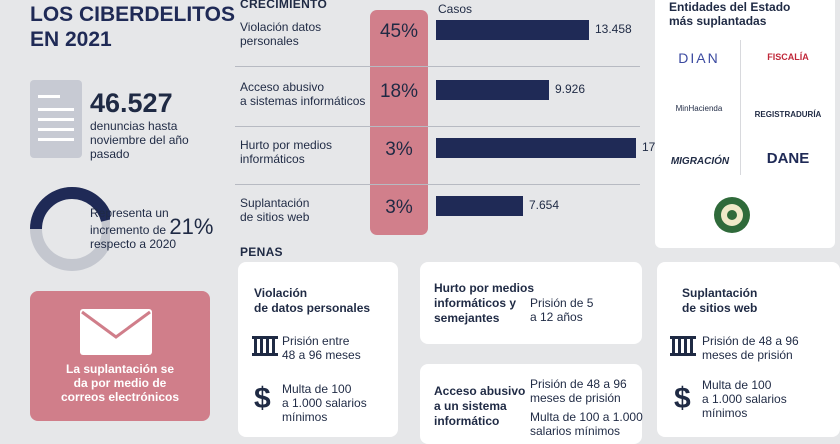 Image resolution: width=840 pixels, height=444 pixels. What do you see at coordinates (399, 122) in the screenshot?
I see `growth-pct-column` at bounding box center [399, 122].